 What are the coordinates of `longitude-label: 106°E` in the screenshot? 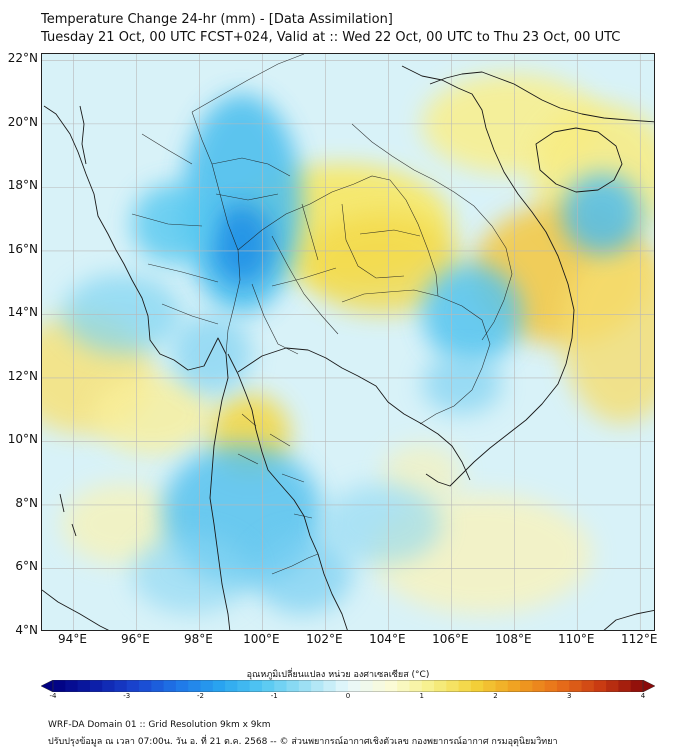 It's located at (450, 639).